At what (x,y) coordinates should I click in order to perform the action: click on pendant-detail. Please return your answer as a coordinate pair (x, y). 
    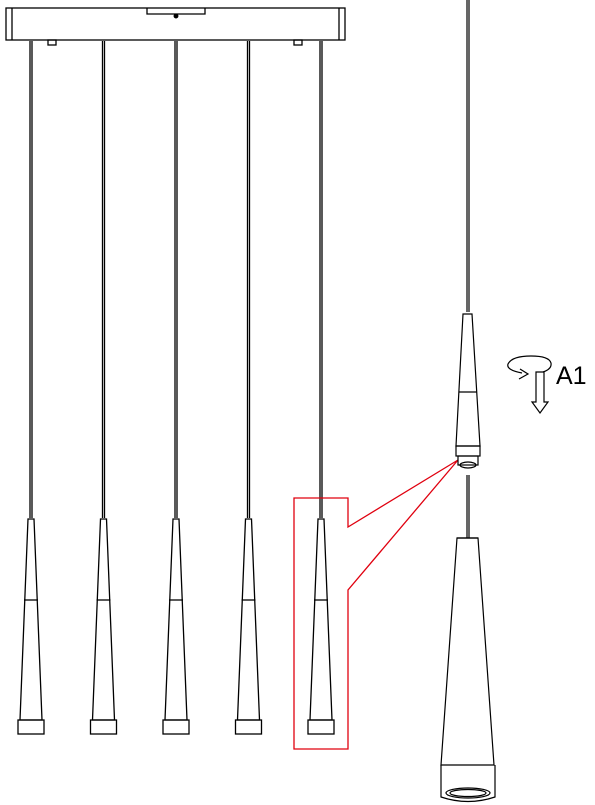
    Looking at the image, I should click on (468, 401).